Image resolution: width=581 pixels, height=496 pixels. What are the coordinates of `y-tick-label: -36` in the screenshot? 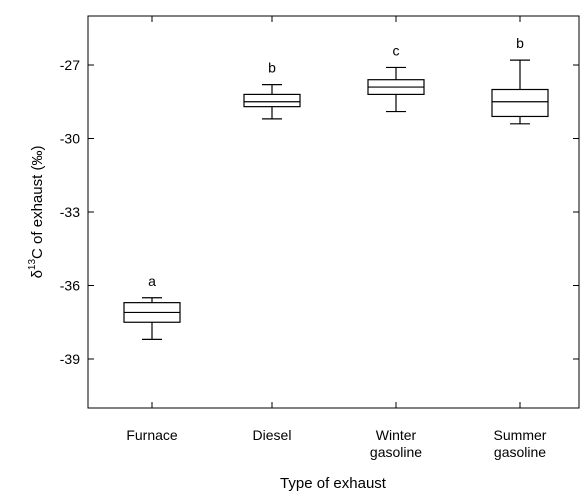 It's located at (70, 286).